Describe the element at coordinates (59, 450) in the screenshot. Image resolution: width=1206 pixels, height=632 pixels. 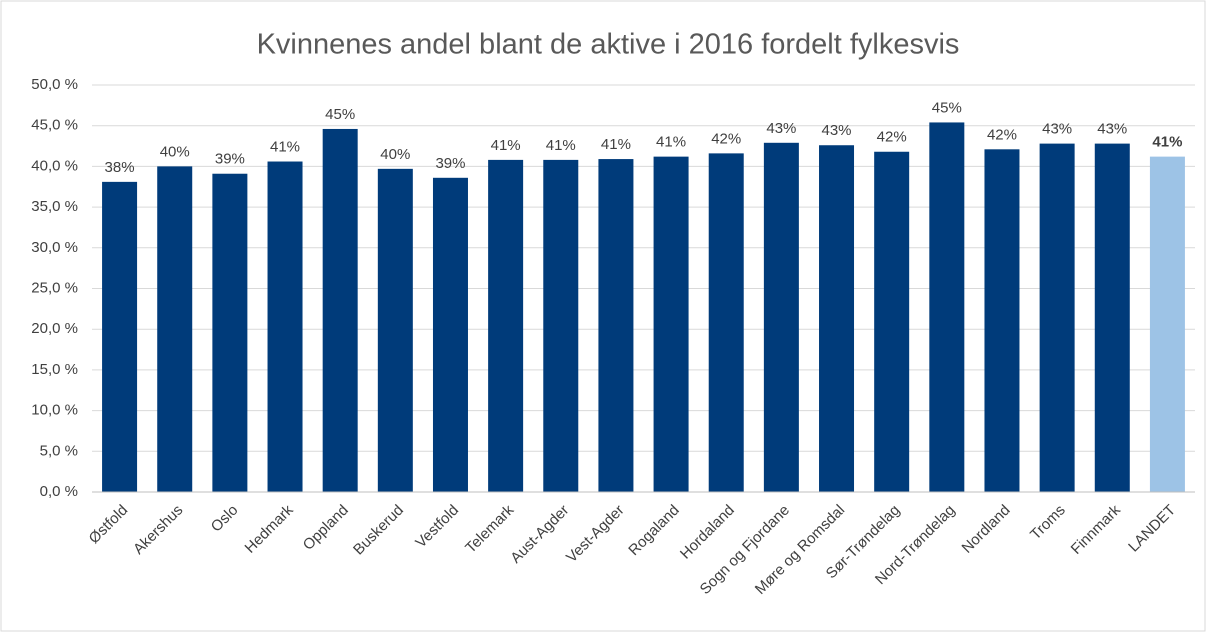
I see `y-tick-label: 5,0 %` at that location.